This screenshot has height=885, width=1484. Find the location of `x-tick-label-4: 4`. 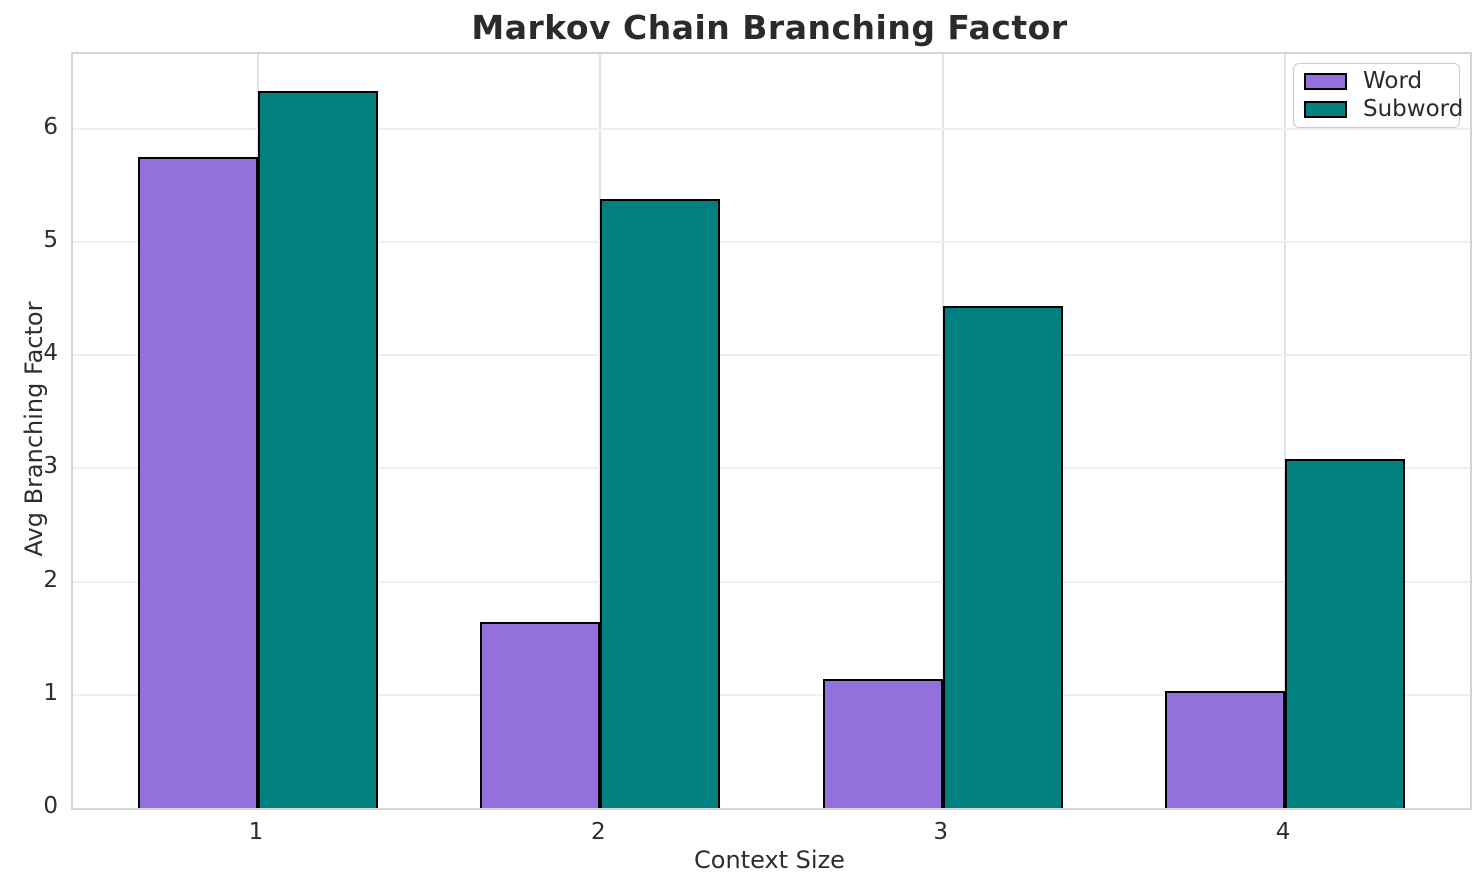

x-tick-label-4: 4 is located at coordinates (1283, 832).